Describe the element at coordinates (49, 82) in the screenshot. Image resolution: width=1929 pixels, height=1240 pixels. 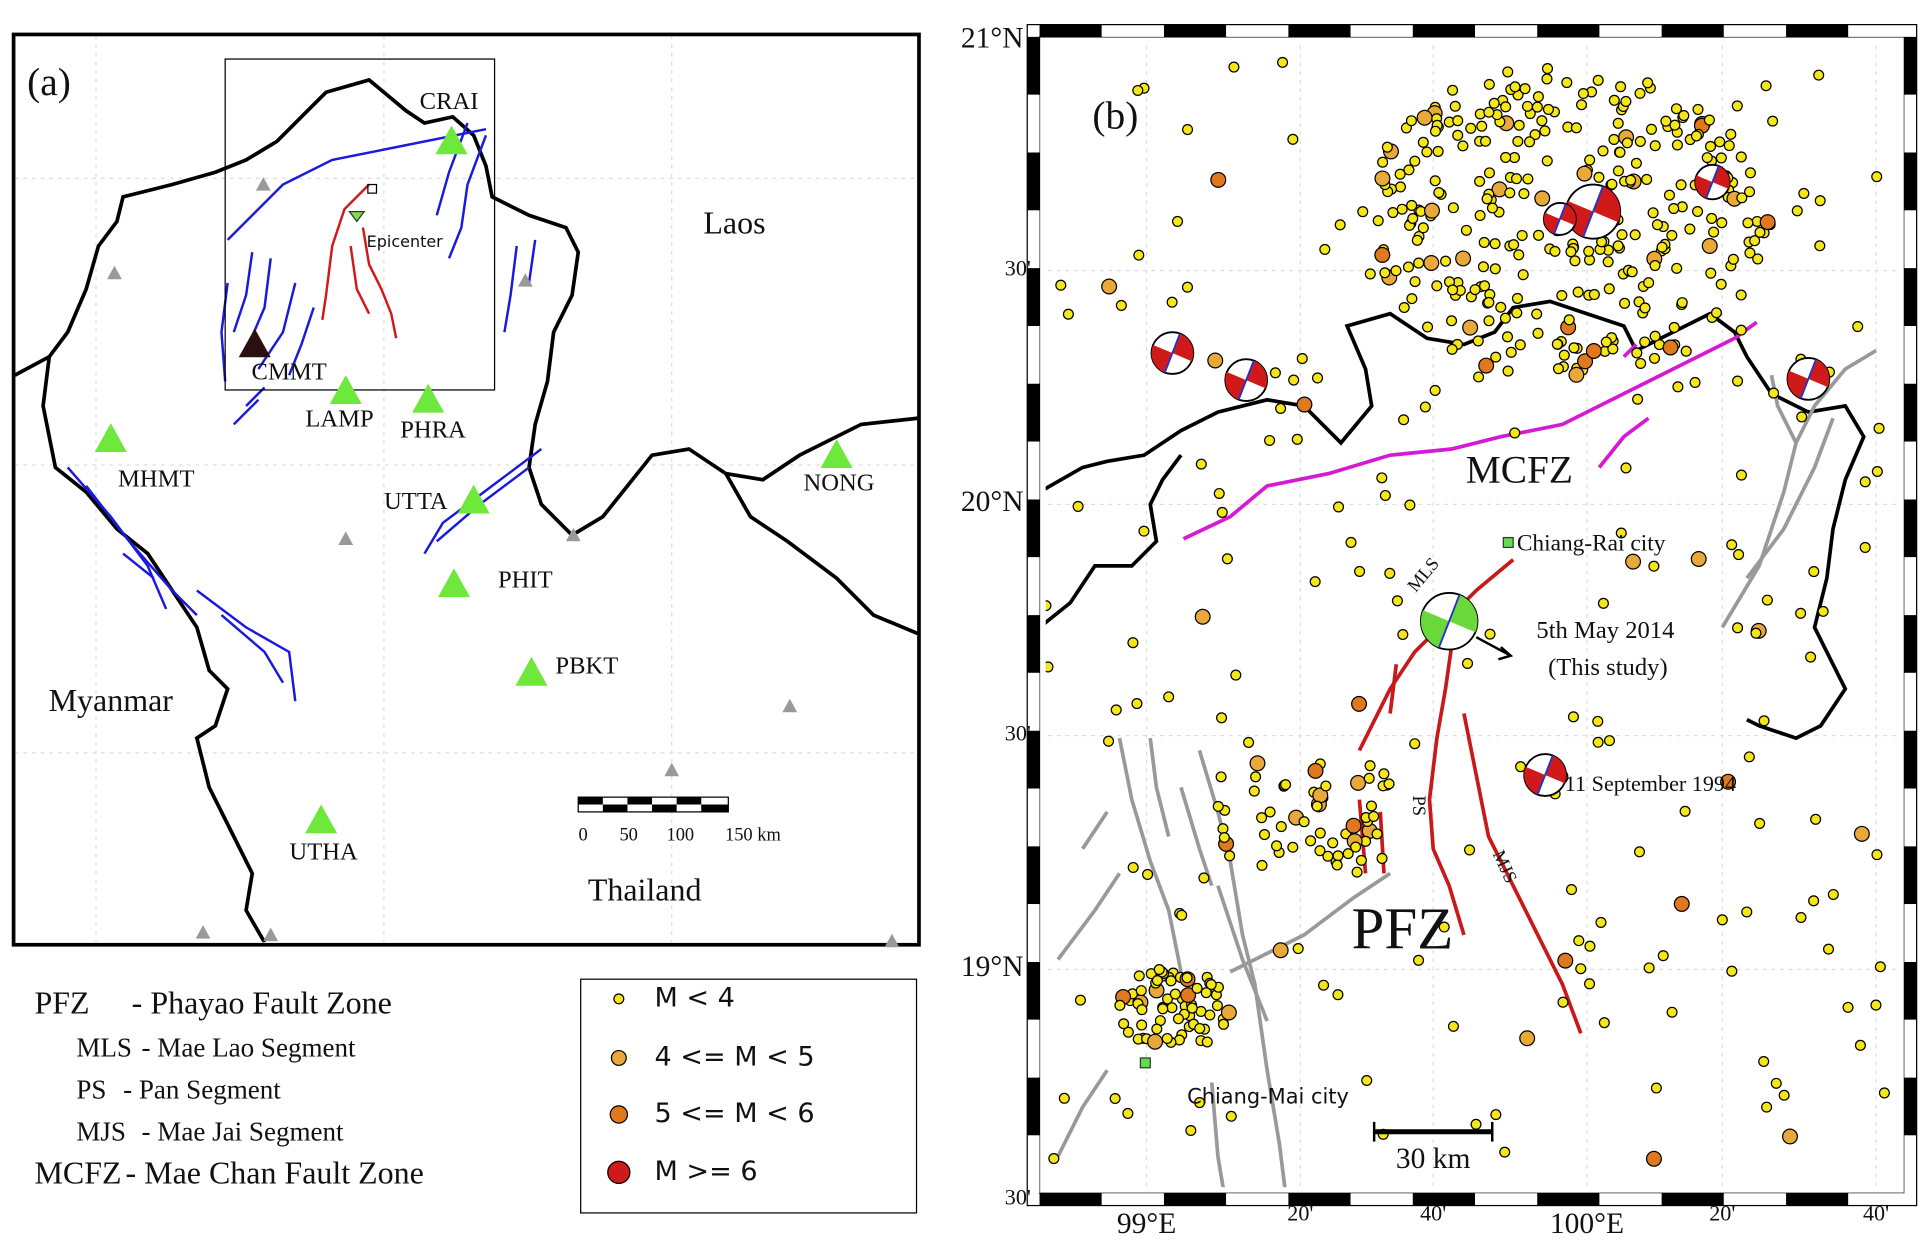
I see `panel-label: (a)` at that location.